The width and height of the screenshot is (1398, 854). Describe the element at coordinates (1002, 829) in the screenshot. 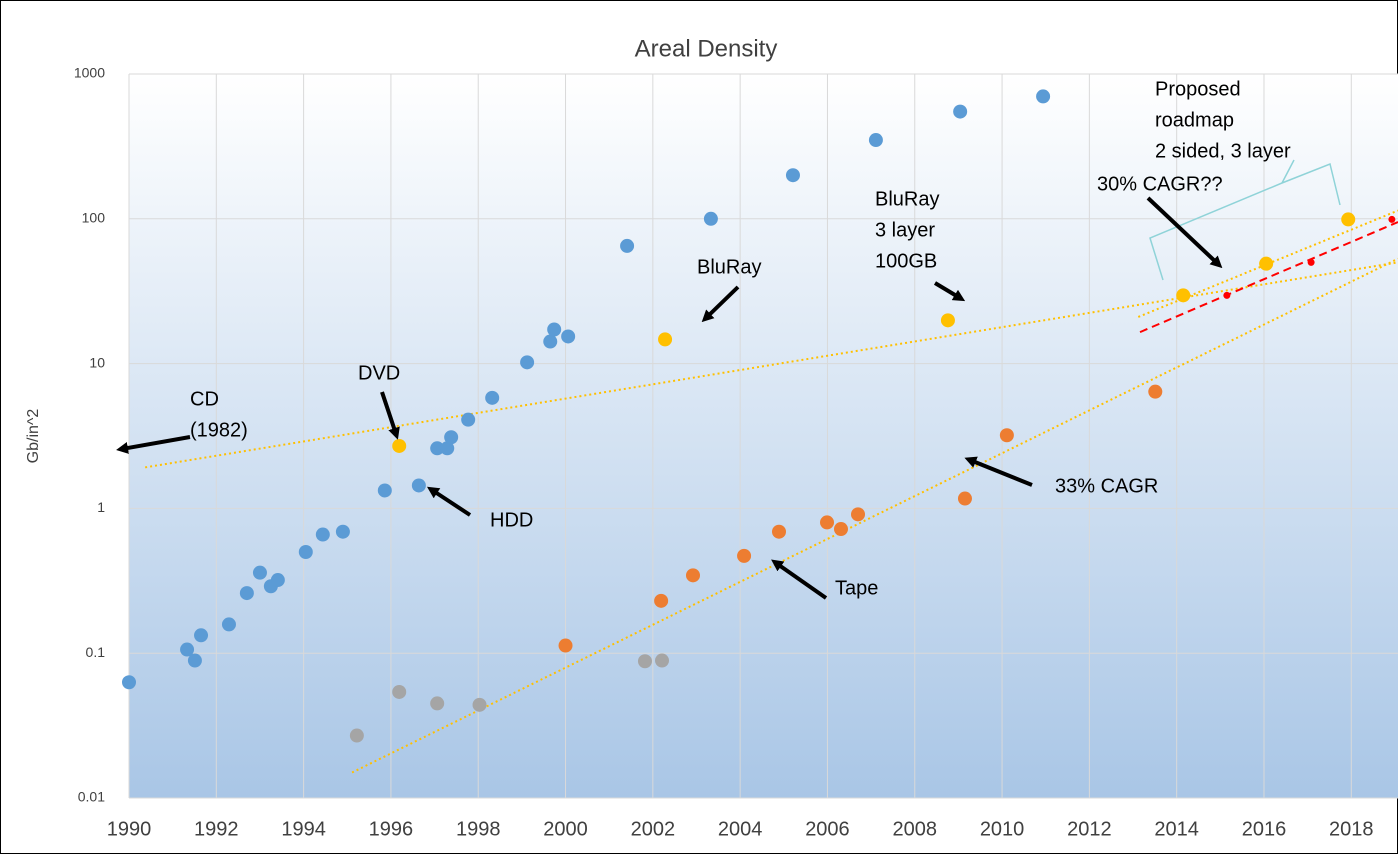

I see `x-tick-label: 2010` at that location.